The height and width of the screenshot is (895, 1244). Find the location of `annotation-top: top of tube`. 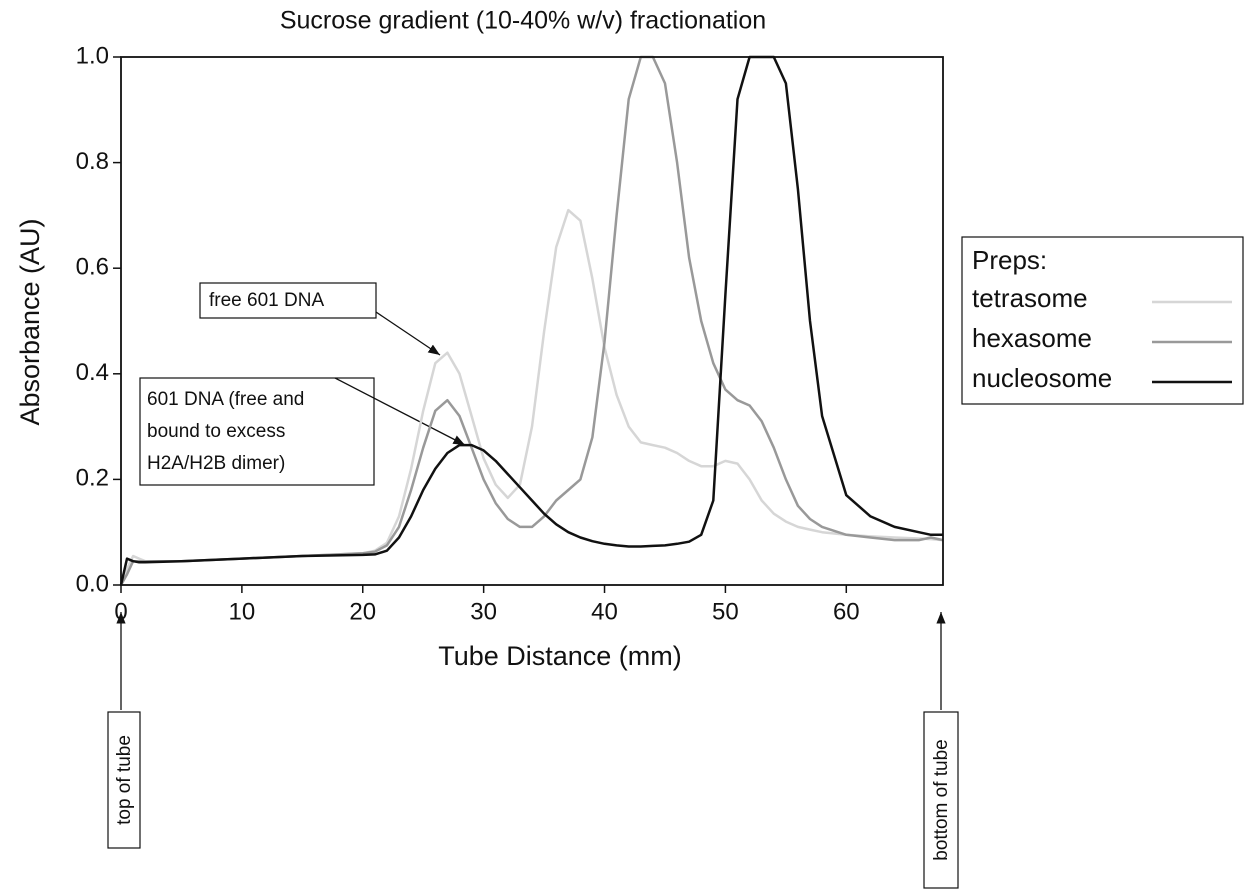

annotation-top: top of tube is located at coordinates (124, 730).